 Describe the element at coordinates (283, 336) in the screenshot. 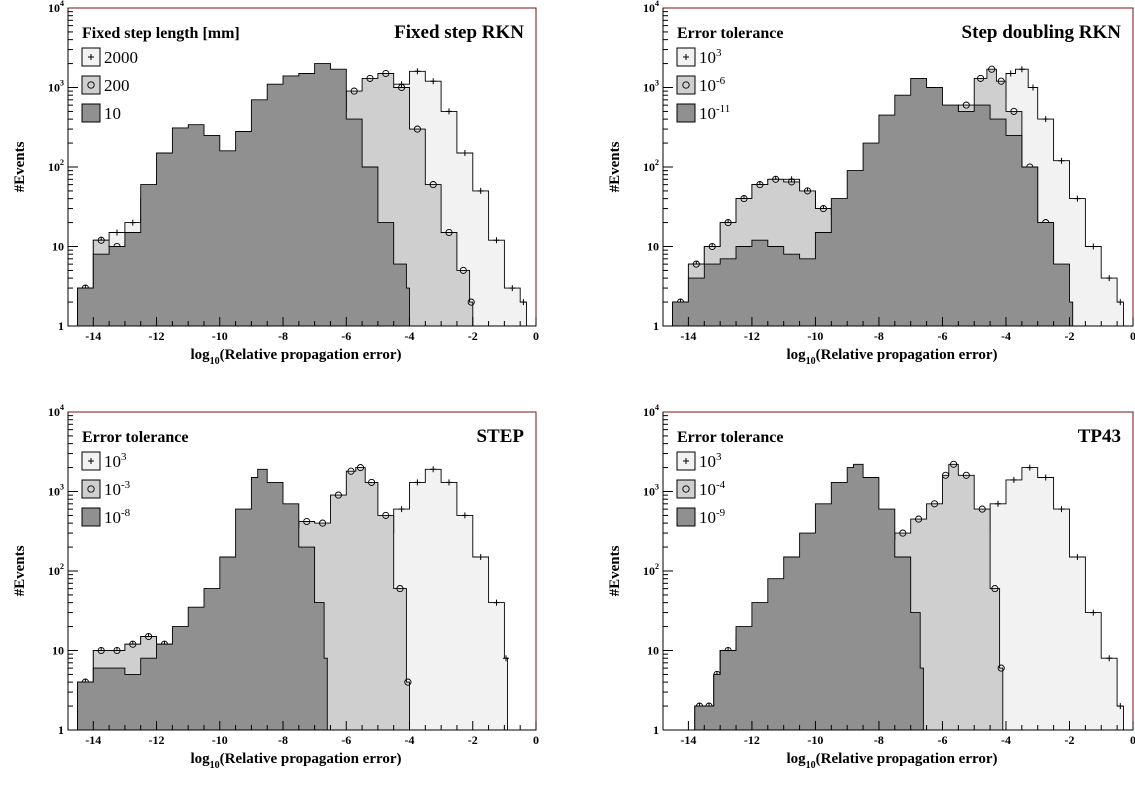

I see `x-tick-label: -8` at that location.